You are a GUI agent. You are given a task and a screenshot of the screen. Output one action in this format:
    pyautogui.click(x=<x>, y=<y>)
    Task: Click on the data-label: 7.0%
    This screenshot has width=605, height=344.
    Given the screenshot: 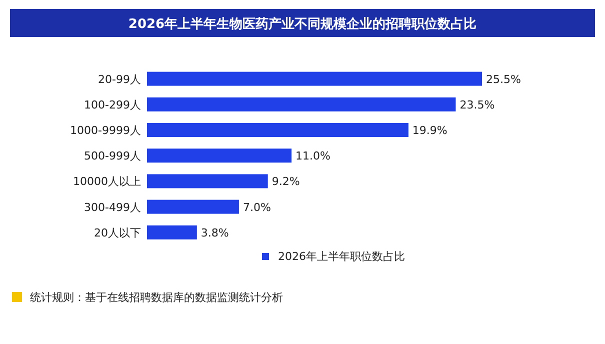 What is the action you would take?
    pyautogui.click(x=256, y=207)
    